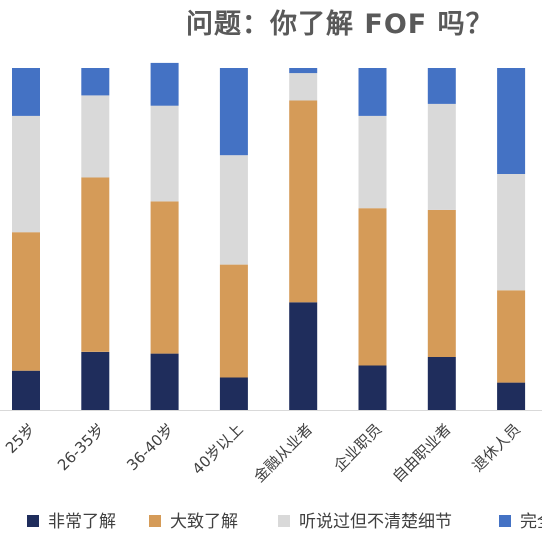 The image size is (542, 541). I want to click on x-tick-label: 自由职业者, so click(422, 453).